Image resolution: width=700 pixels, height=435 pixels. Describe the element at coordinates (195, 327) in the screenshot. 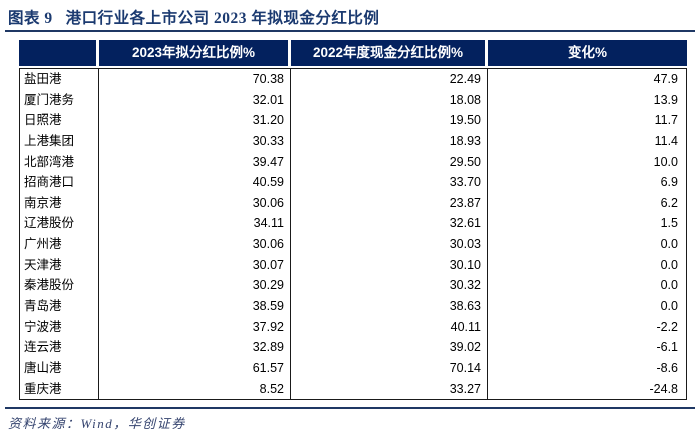

I see `value-cell: 37.92` at that location.